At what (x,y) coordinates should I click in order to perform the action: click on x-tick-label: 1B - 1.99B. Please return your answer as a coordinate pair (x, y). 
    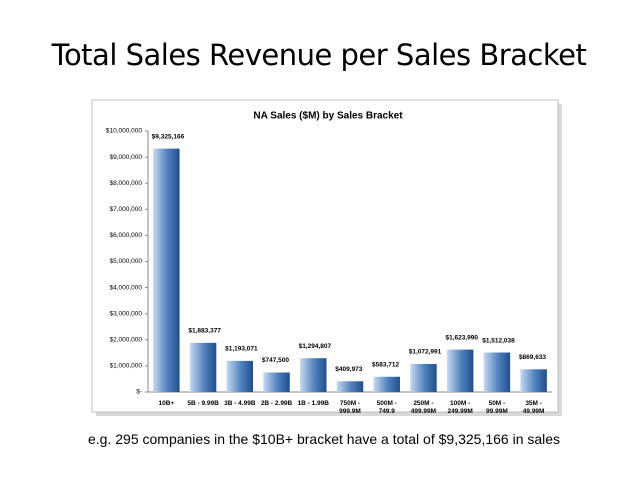
    Looking at the image, I should click on (313, 403).